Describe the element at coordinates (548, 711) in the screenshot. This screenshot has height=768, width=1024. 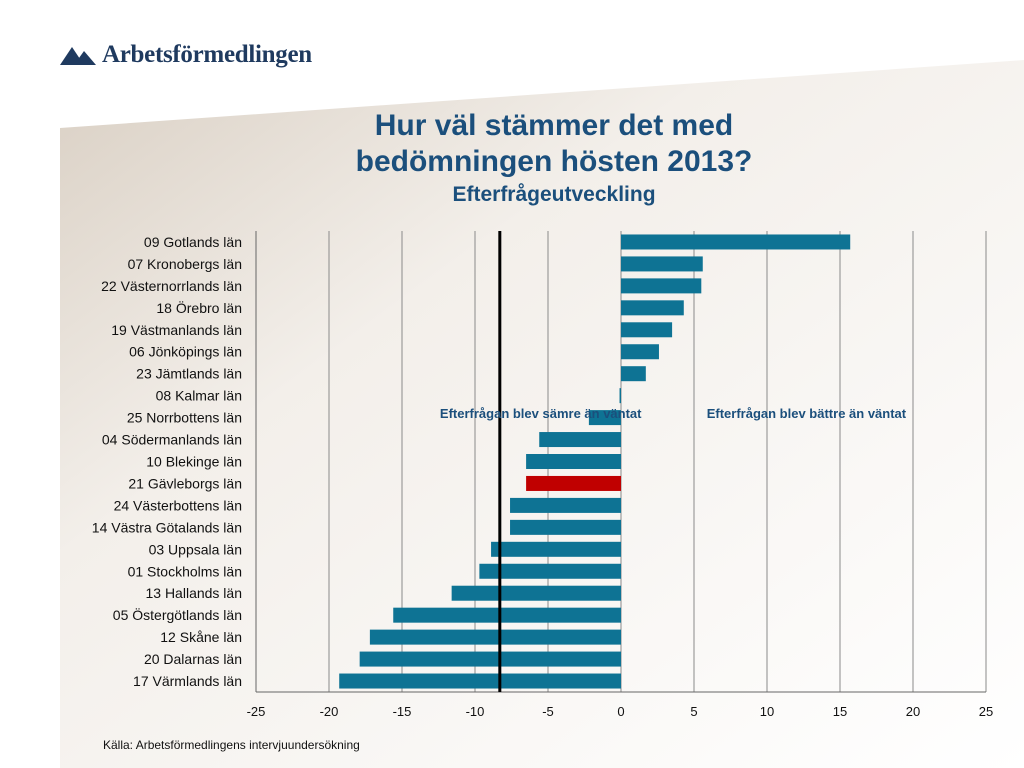
I see `x-tick-label: -5` at that location.